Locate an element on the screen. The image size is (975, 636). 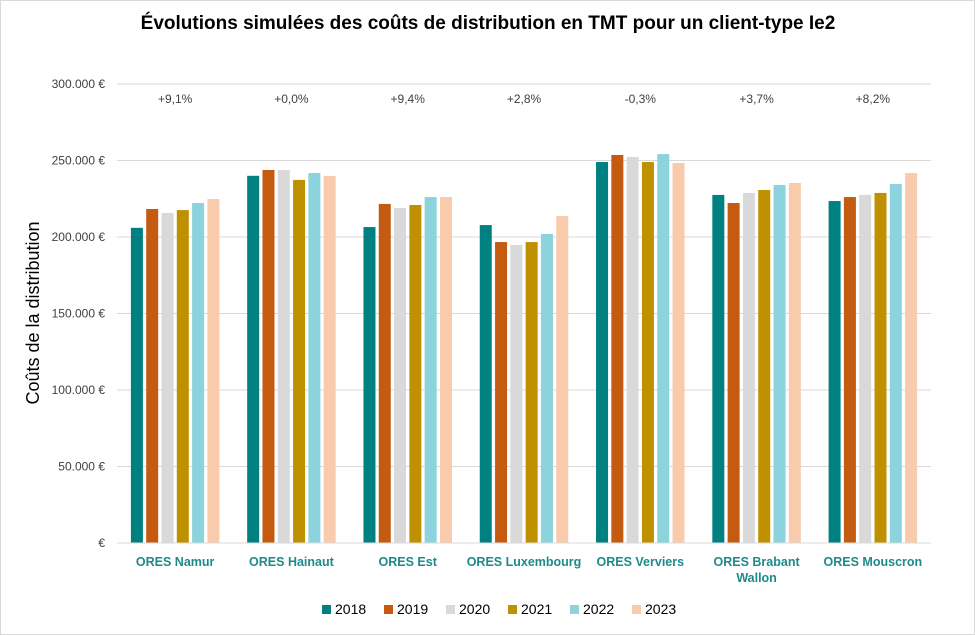
category-label: ORES Brabant is located at coordinates (757, 562).